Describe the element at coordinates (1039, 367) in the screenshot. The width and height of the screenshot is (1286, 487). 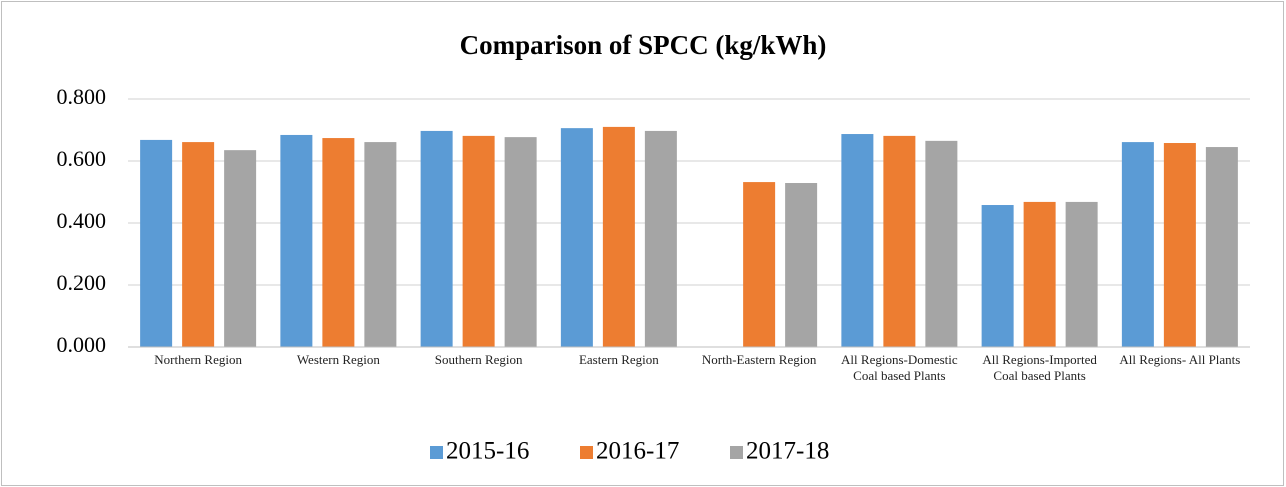
I see `x-tick-label: All Regions-Imported Coal based Plants` at that location.